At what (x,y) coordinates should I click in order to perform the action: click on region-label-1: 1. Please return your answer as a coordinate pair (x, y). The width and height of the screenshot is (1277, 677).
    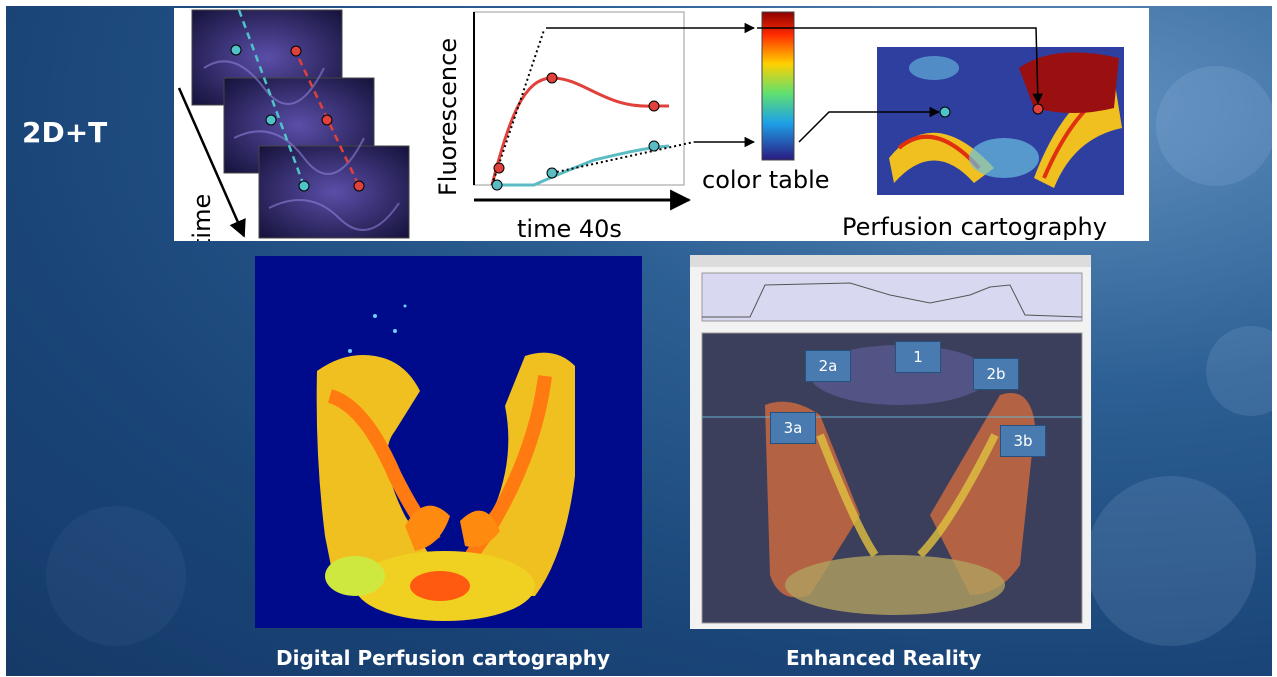
    Looking at the image, I should click on (918, 357).